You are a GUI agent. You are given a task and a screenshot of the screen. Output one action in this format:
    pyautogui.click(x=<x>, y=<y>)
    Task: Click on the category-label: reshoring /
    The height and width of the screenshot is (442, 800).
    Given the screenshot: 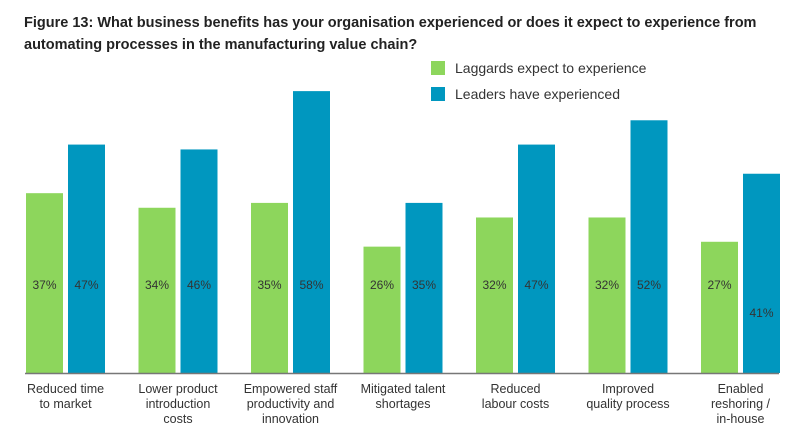 What is the action you would take?
    pyautogui.click(x=741, y=404)
    